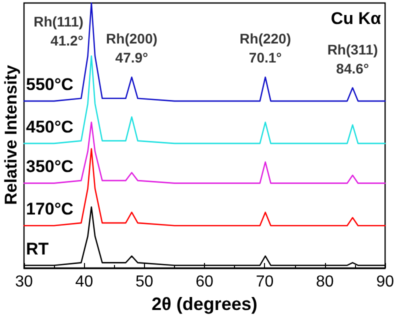  What do you see at coordinates (352, 58) in the screenshot?
I see `annotation: Rh(311) 84.6°` at bounding box center [352, 58].